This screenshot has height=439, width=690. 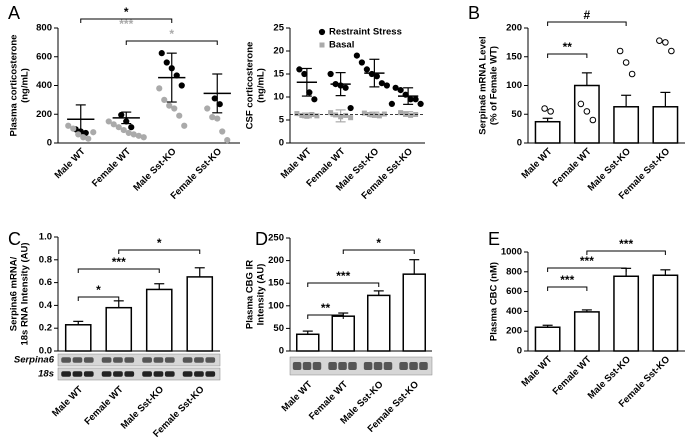 I want to click on y-tick-label: 1000, so click(x=511, y=252).